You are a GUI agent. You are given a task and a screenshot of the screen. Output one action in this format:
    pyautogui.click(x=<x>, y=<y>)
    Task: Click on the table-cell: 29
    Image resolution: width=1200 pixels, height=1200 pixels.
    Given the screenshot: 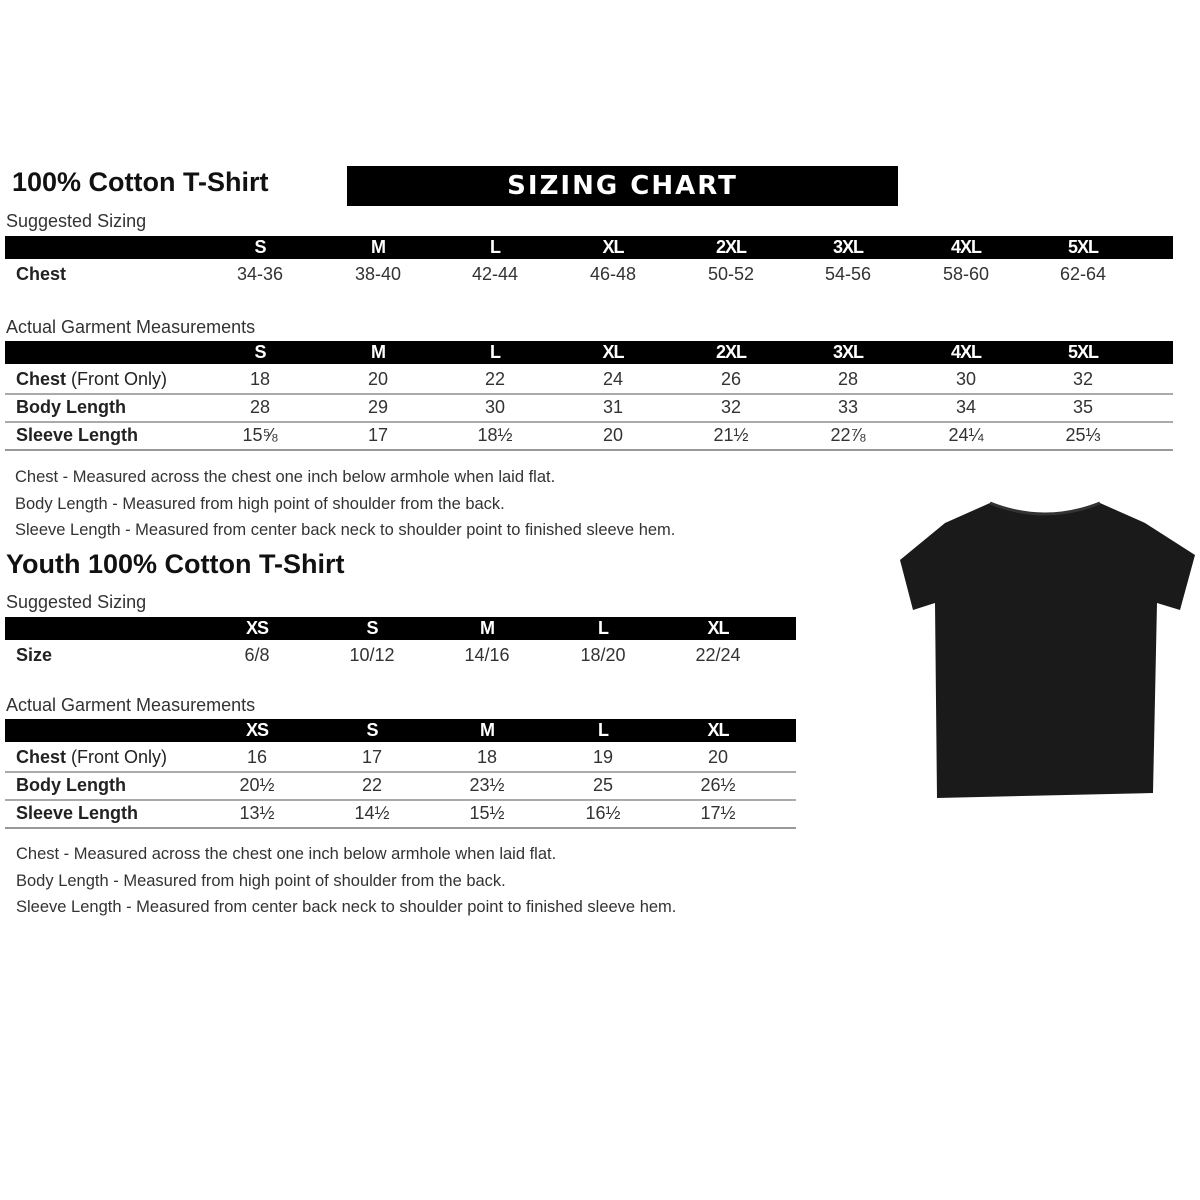 What is the action you would take?
    pyautogui.click(x=378, y=407)
    